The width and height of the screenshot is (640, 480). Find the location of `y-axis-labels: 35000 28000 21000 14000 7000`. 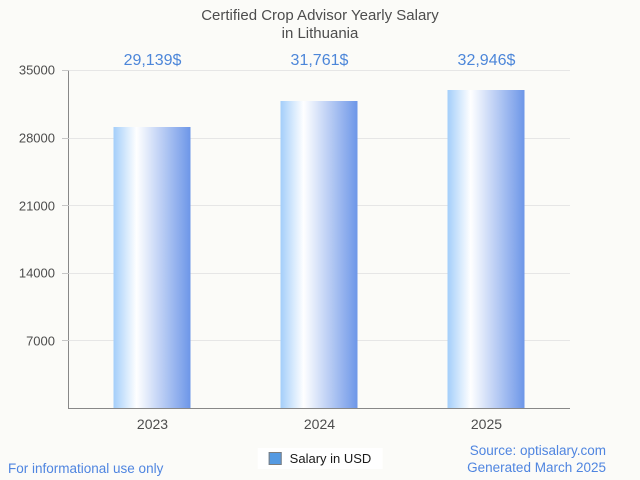

y-axis-labels: 35000 28000 21000 14000 7000 is located at coordinates (30, 236).